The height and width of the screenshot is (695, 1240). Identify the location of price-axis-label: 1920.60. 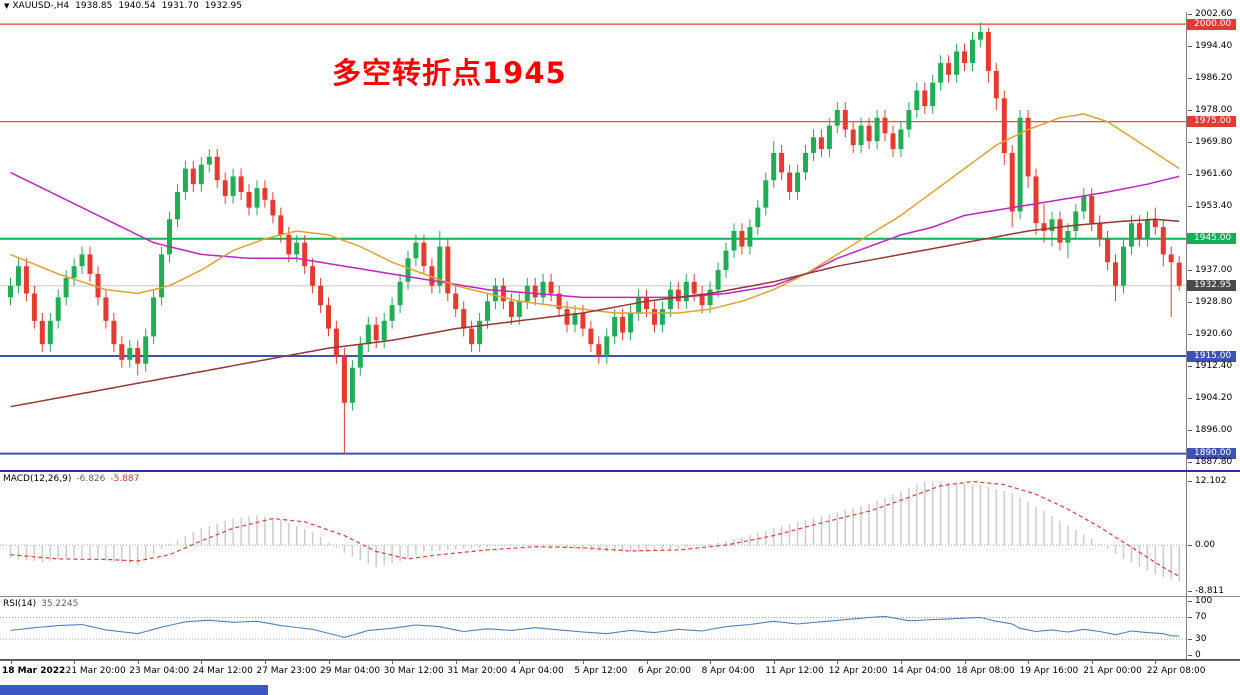
(1211, 334).